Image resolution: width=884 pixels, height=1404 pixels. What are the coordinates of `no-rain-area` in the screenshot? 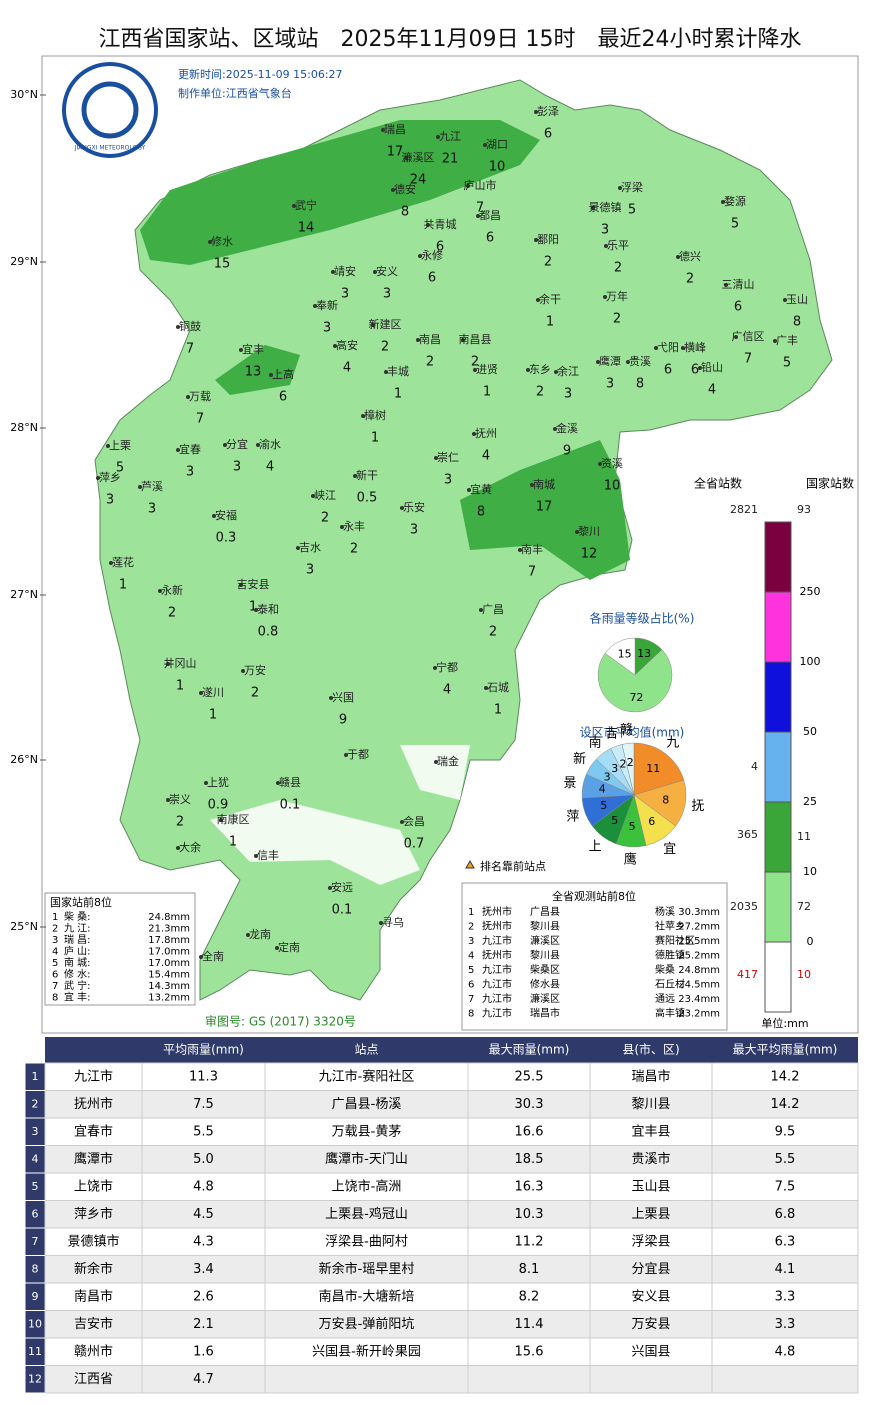 It's located at (315, 842).